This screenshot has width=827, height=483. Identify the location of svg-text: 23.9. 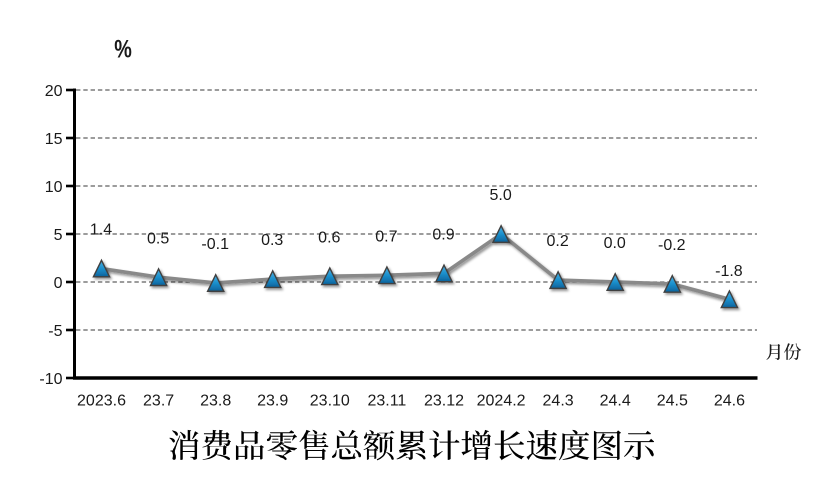
(272, 401).